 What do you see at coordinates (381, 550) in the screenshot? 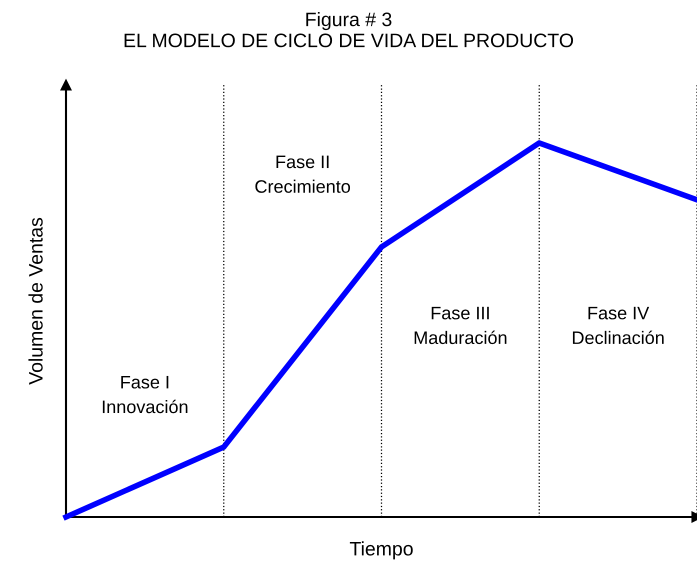
I see `x-axis-title: Tiempo` at bounding box center [381, 550].